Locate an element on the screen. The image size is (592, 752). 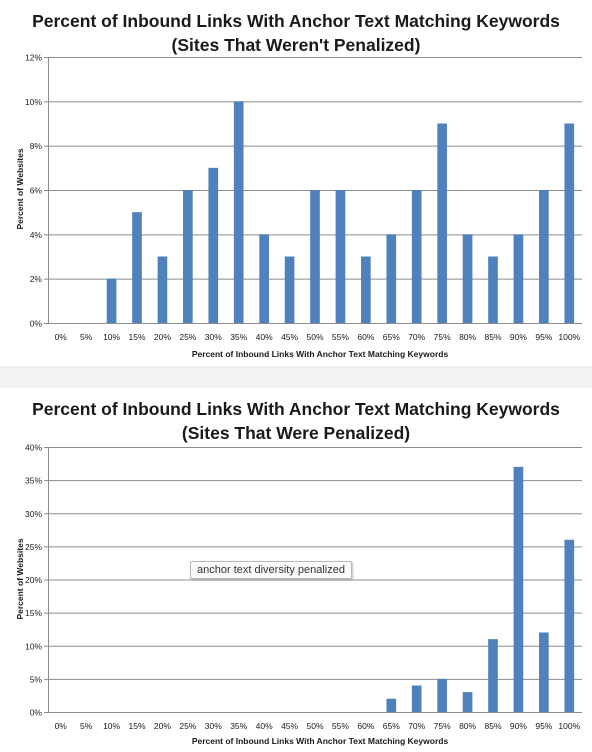
y-tick-label: 8% is located at coordinates (36, 146).